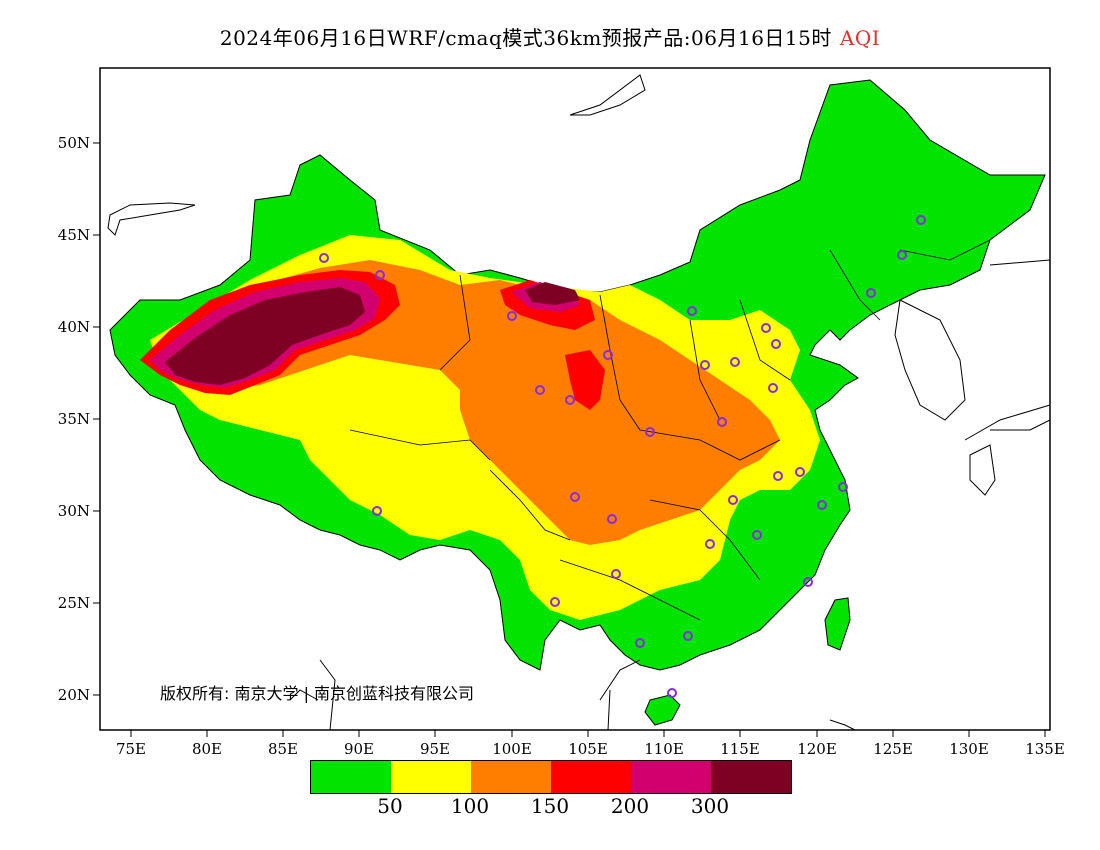  What do you see at coordinates (817, 749) in the screenshot?
I see `lon-label-120e: 120E` at bounding box center [817, 749].